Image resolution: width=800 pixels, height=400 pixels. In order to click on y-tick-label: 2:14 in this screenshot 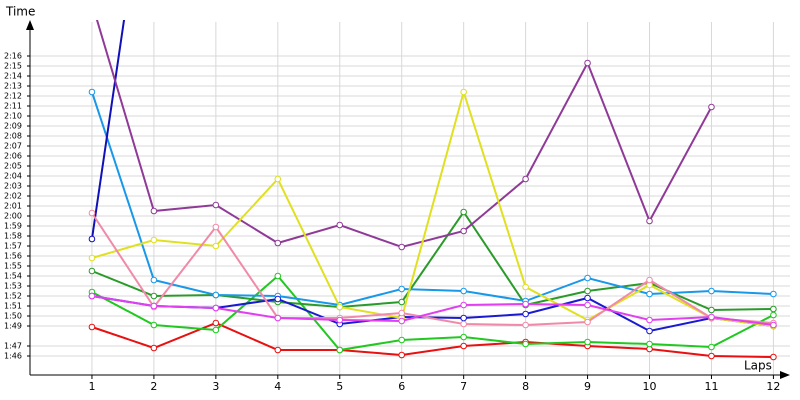, I will do `click(13, 76)`.